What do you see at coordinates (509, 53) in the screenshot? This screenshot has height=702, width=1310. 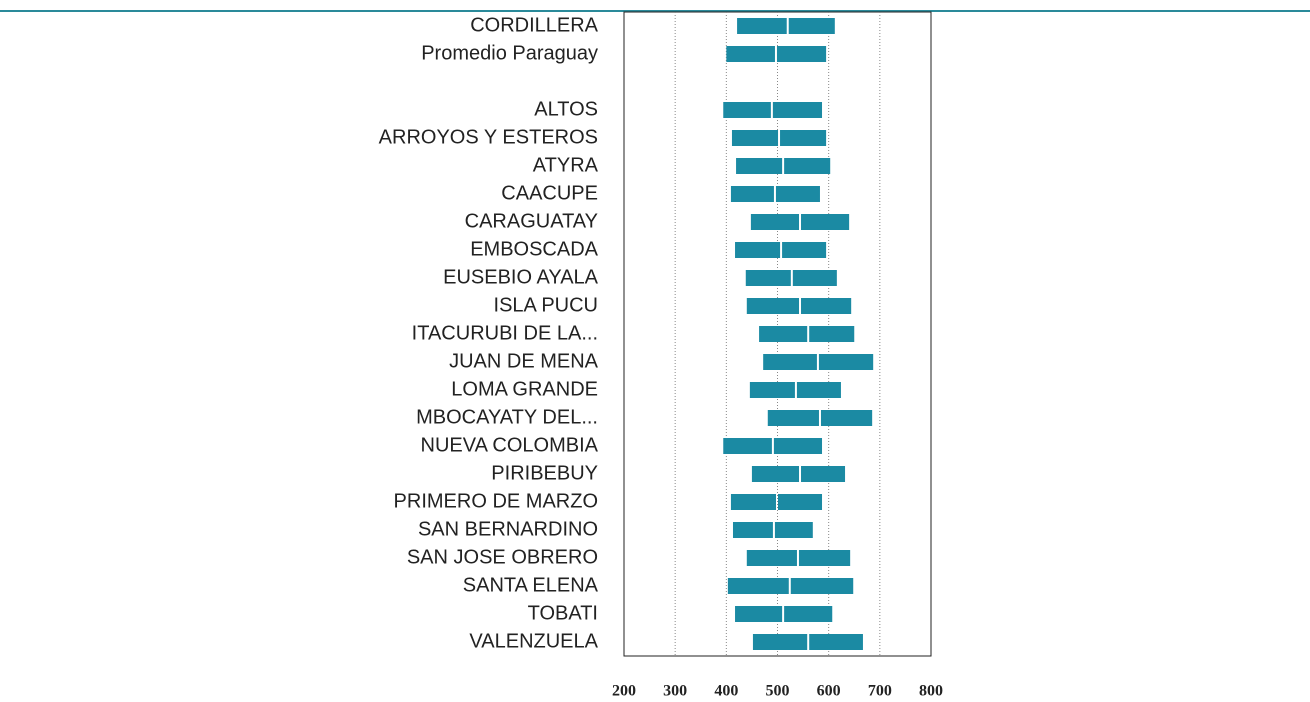 I see `category-label: Promedio Paraguay` at bounding box center [509, 53].